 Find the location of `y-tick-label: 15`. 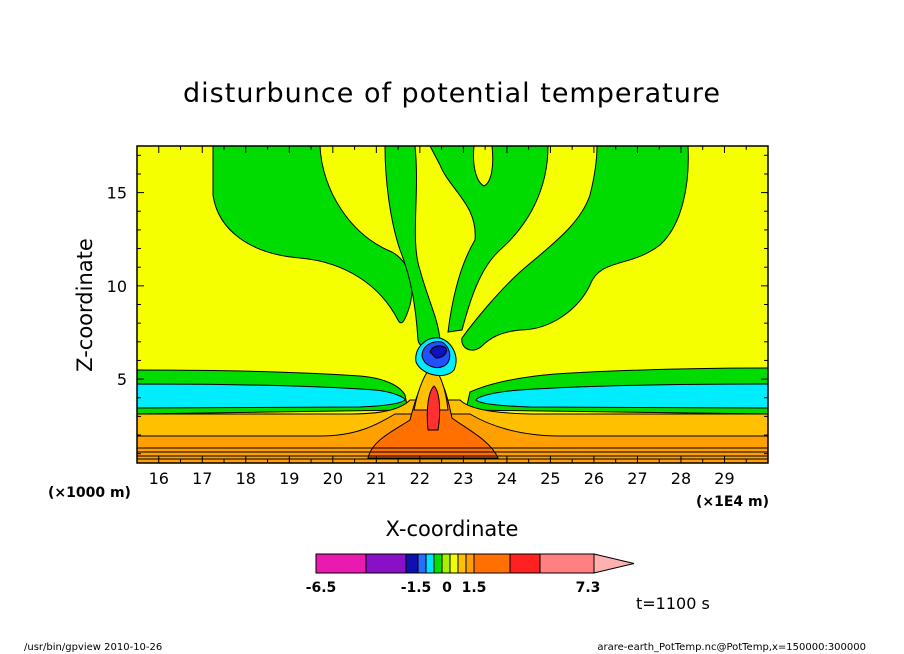

y-tick-label: 15 is located at coordinates (117, 193).